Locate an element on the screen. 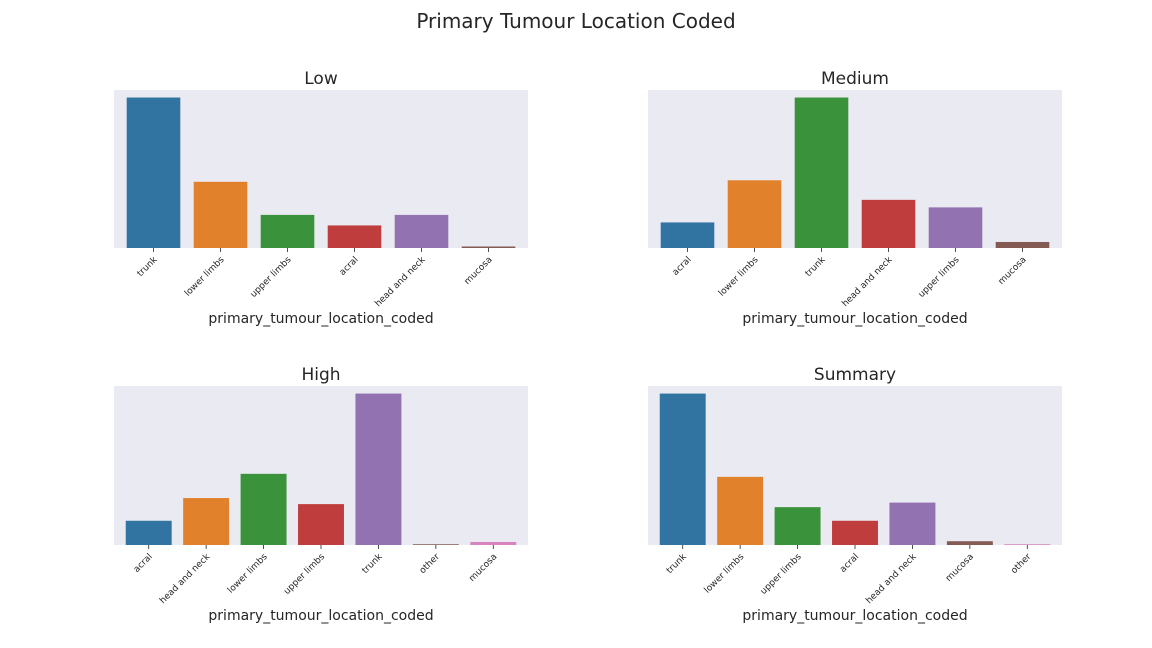  medium-bar-head-and-neck is located at coordinates (888, 223).